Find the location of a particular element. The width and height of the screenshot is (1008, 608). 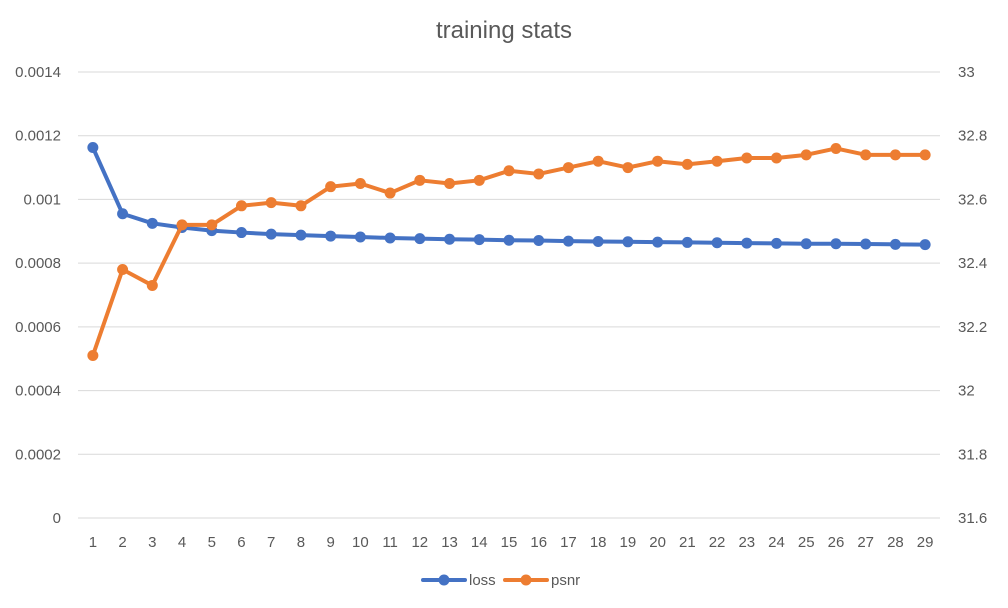

x-tick-label: 24 is located at coordinates (776, 542).